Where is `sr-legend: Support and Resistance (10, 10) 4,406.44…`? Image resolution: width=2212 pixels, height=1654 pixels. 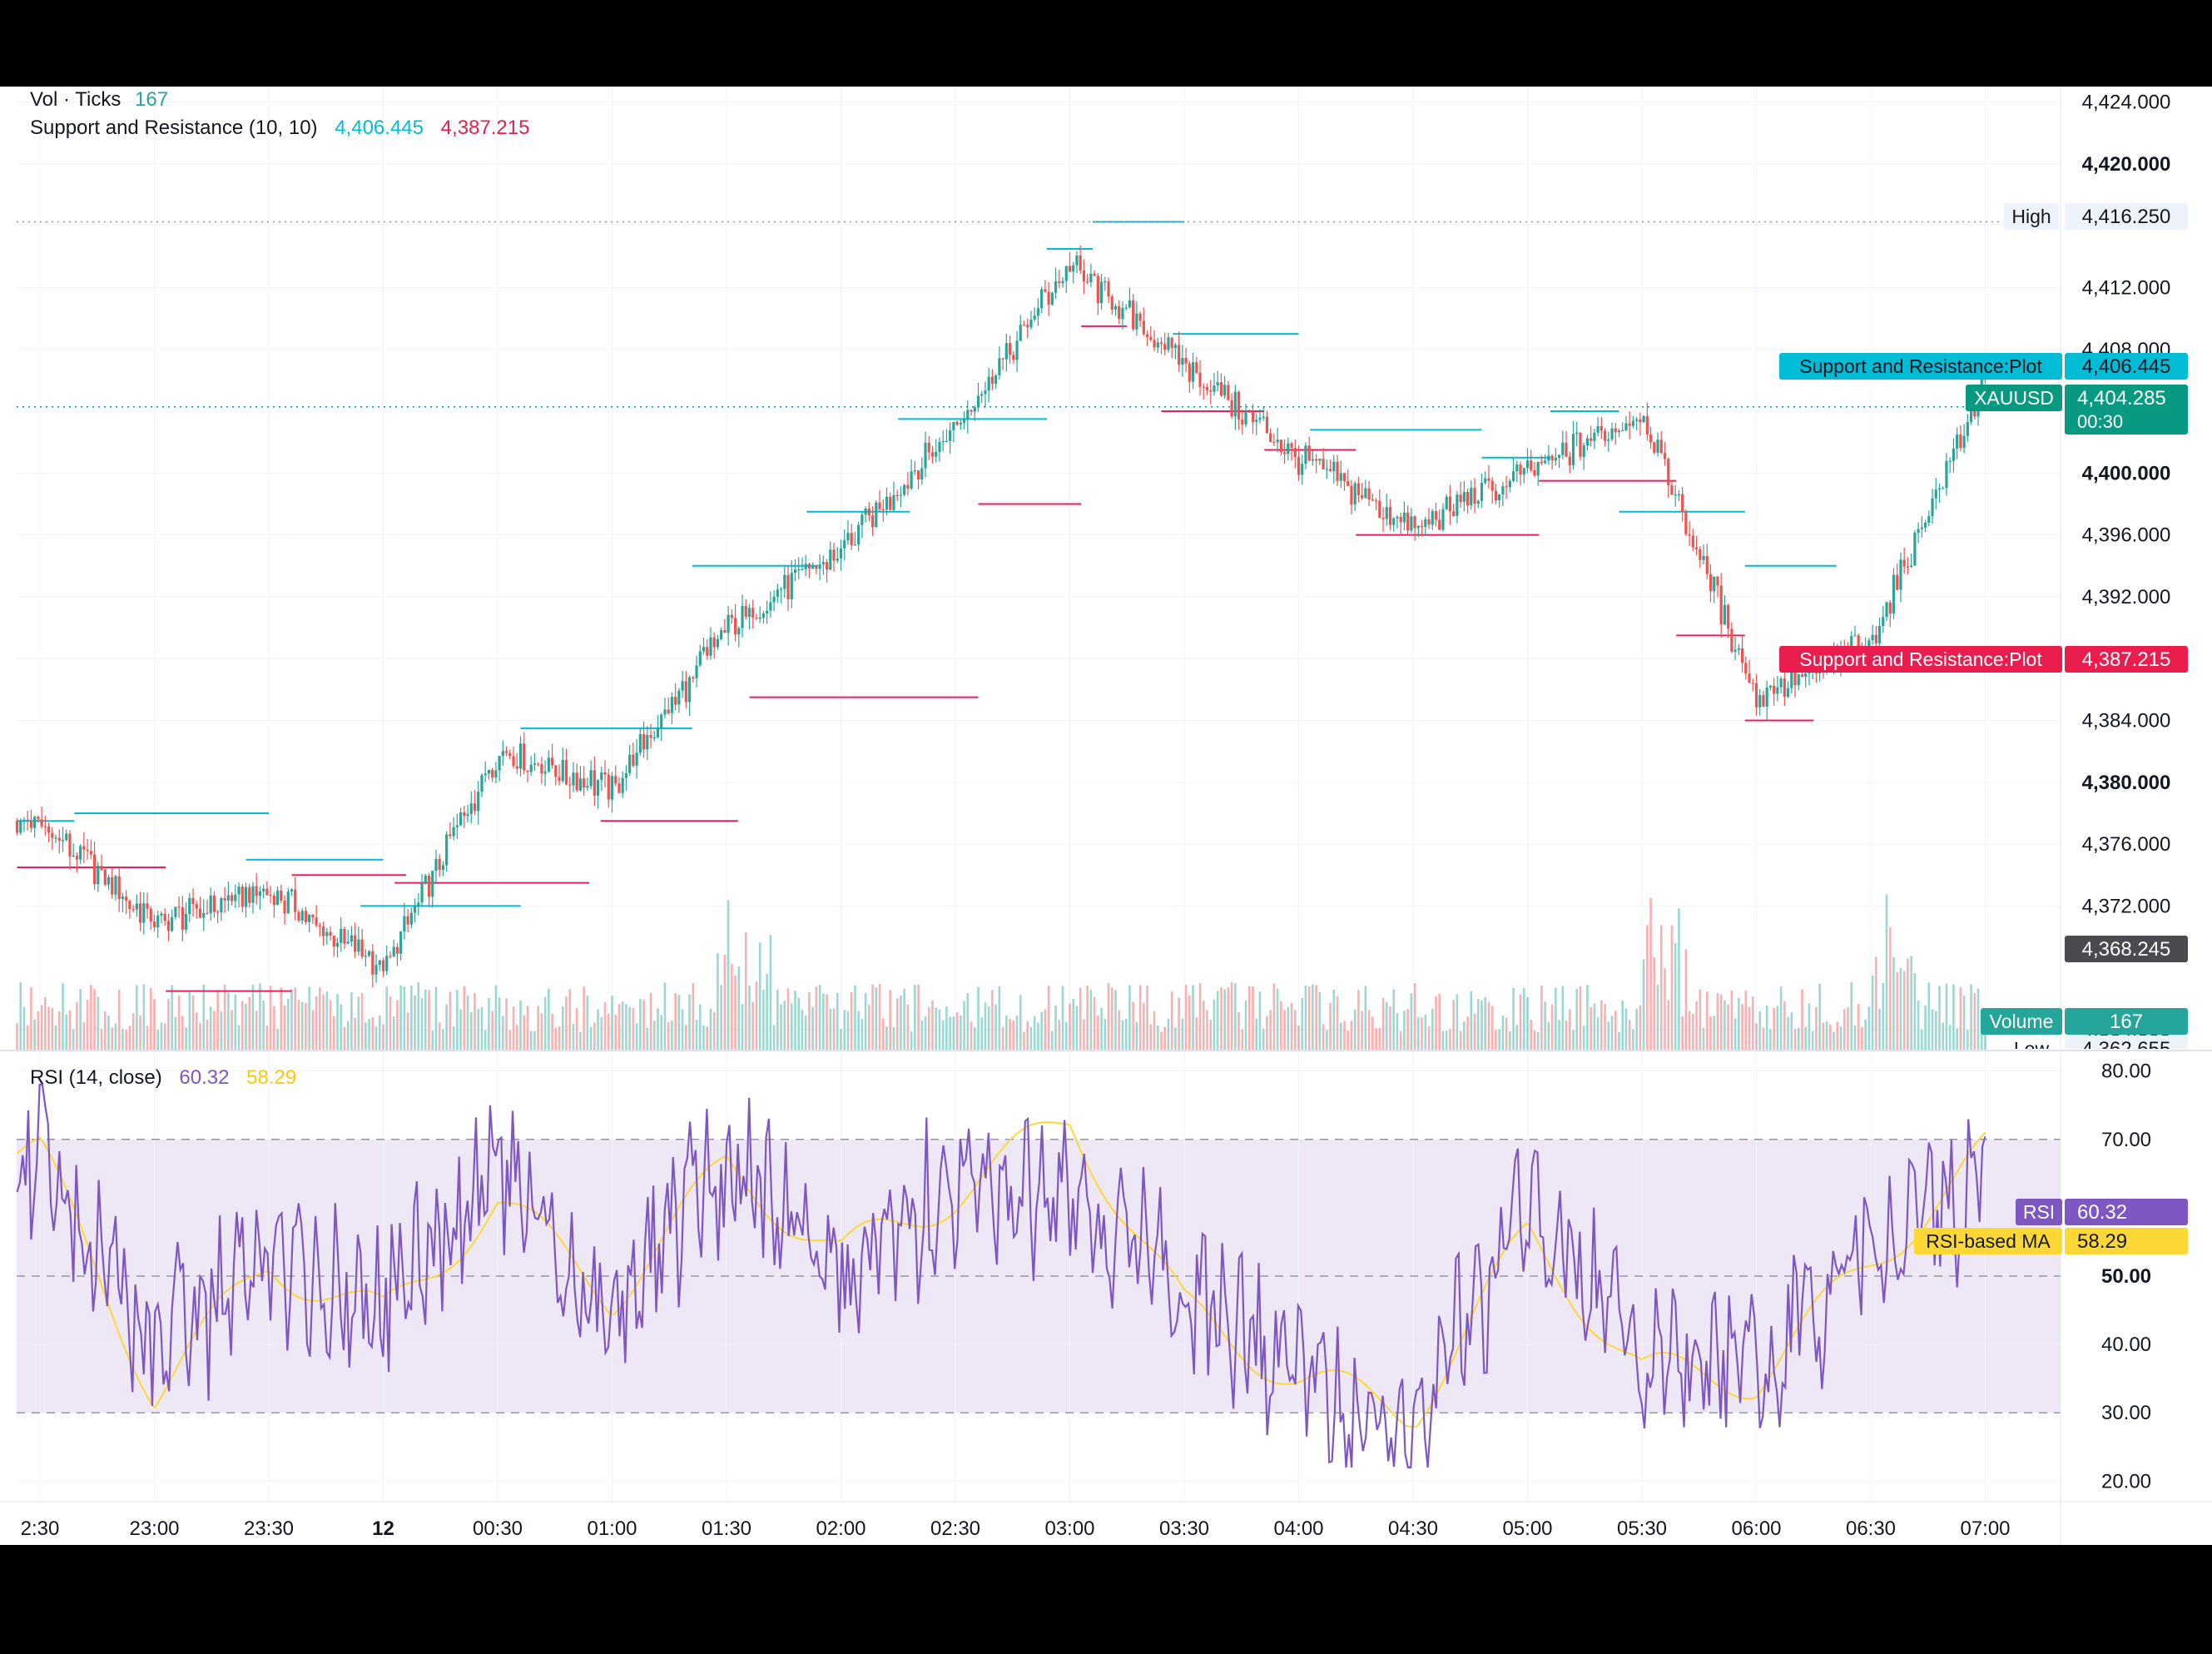 sr-legend: Support and Resistance (10, 10) 4,406.44… is located at coordinates (280, 128).